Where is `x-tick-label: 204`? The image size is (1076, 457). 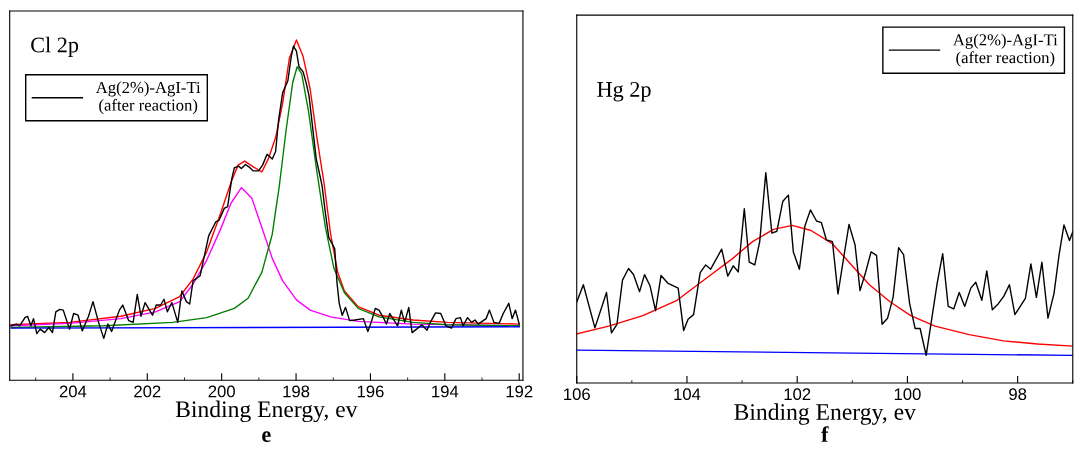 x-tick-label: 204 is located at coordinates (73, 391).